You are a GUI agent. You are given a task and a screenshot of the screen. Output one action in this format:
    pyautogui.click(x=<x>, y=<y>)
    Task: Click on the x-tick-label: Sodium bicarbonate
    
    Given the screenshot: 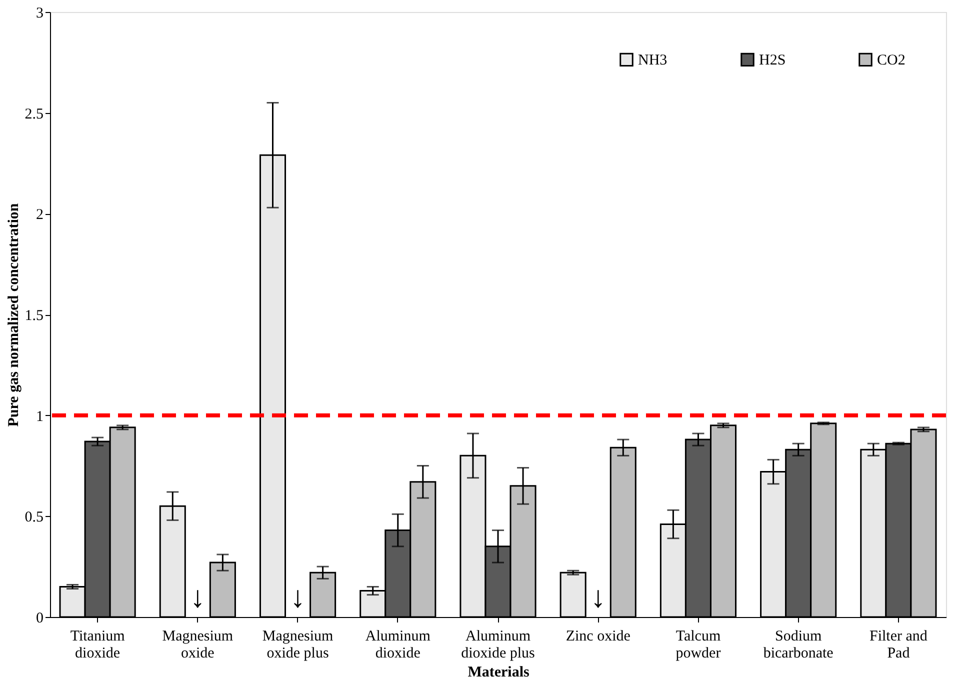 What is the action you would take?
    pyautogui.click(x=798, y=645)
    